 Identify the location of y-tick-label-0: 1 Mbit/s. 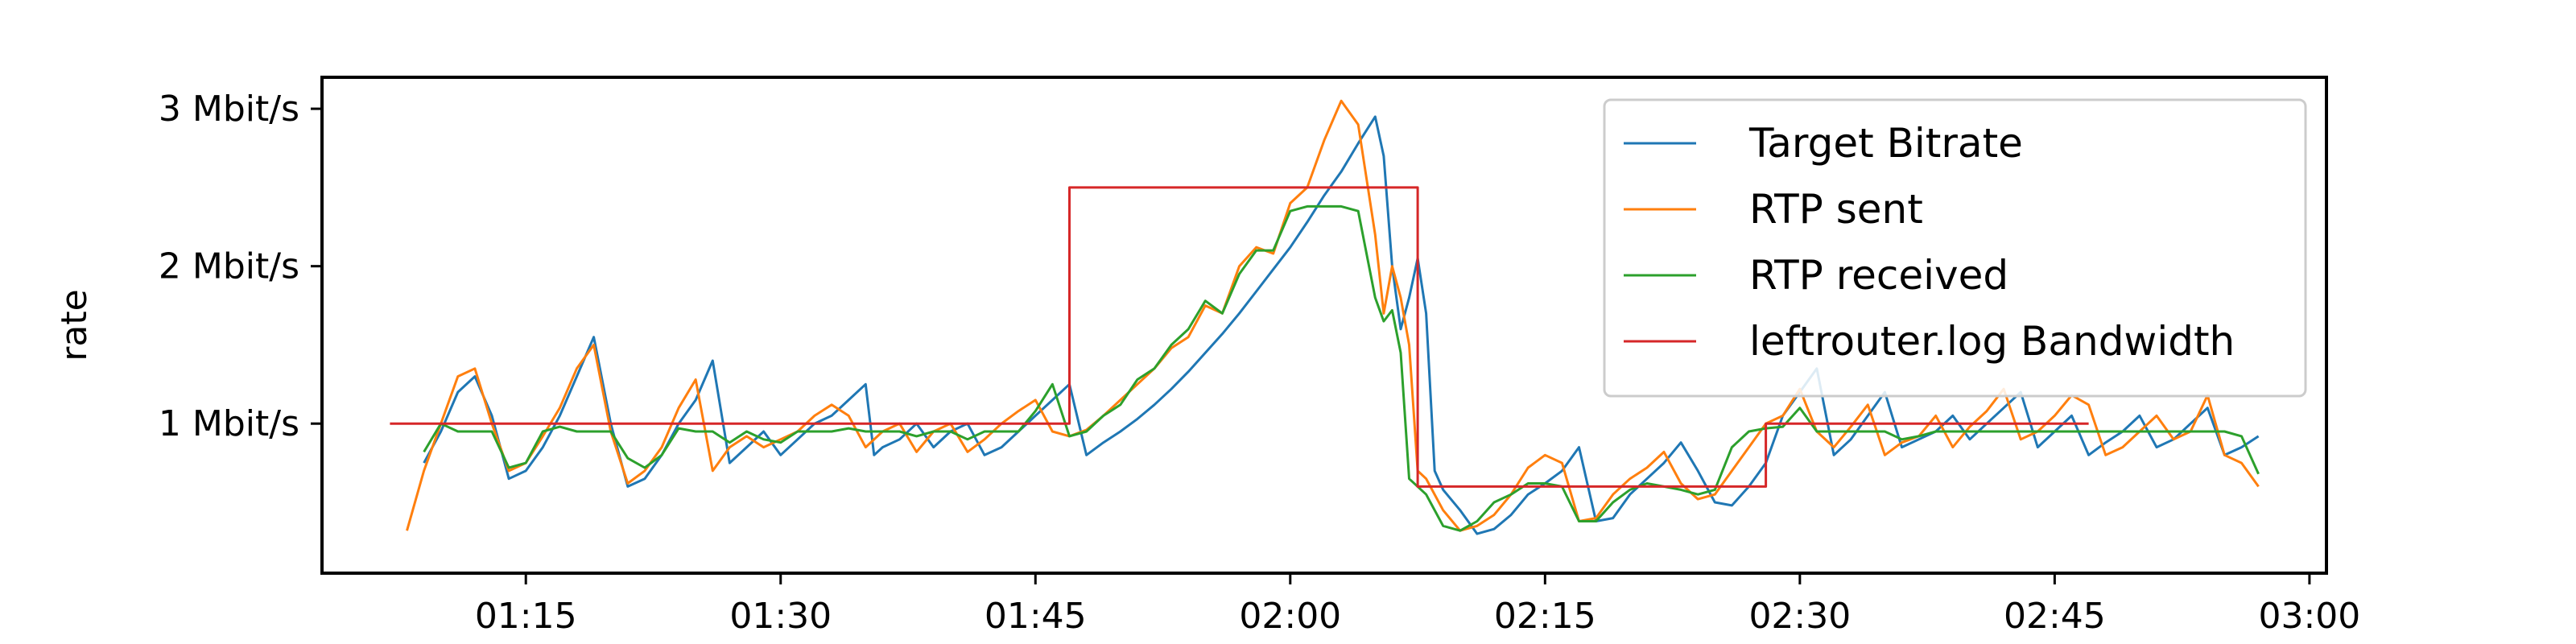
(229, 423).